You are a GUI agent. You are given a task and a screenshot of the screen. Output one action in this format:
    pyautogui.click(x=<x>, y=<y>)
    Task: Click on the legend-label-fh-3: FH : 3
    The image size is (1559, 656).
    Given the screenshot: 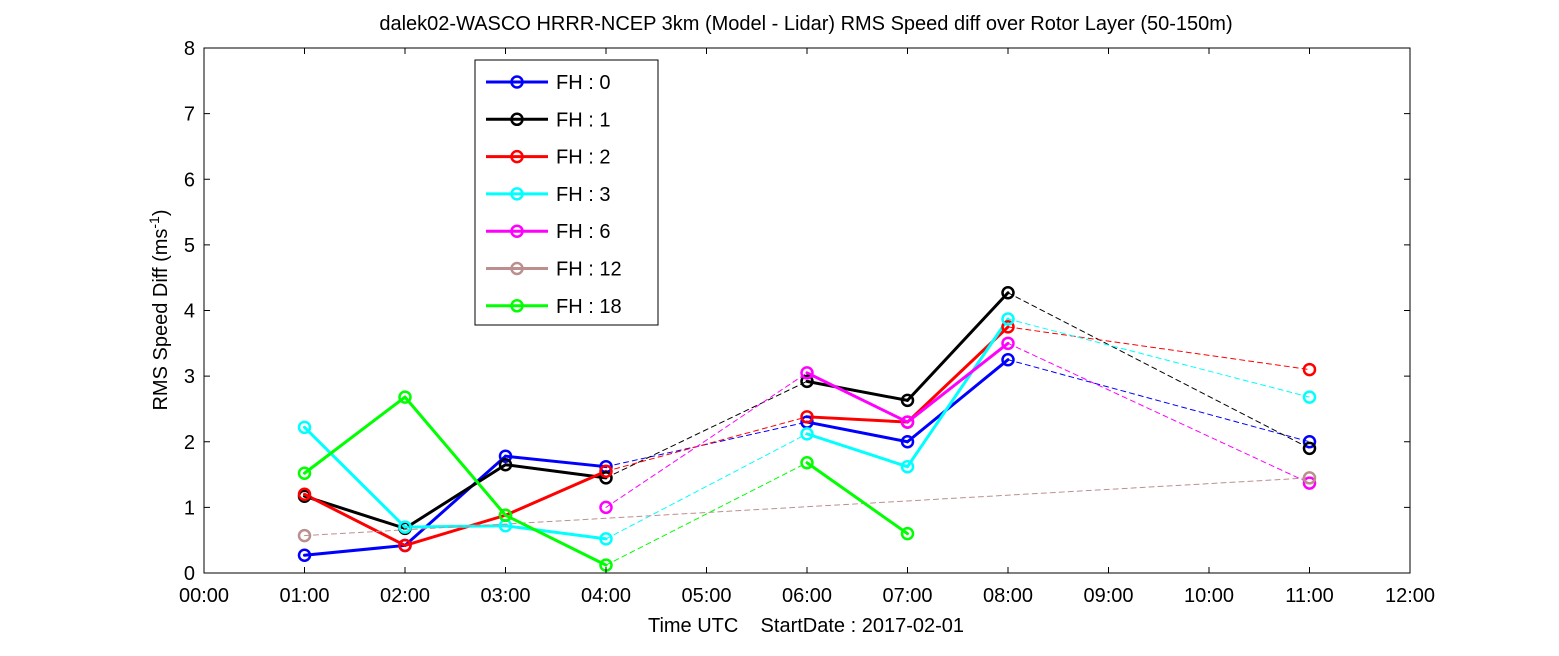 What is the action you would take?
    pyautogui.click(x=583, y=195)
    